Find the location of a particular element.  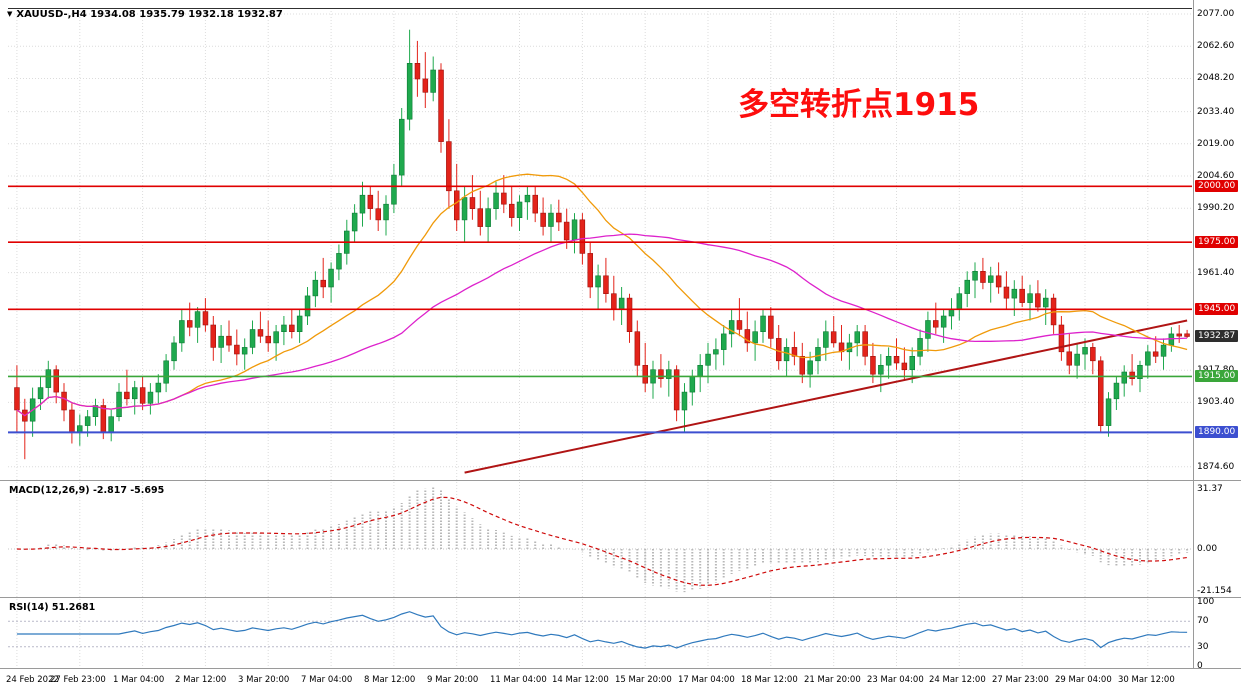

time-label: 21 Mar 20:00 is located at coordinates (832, 680).